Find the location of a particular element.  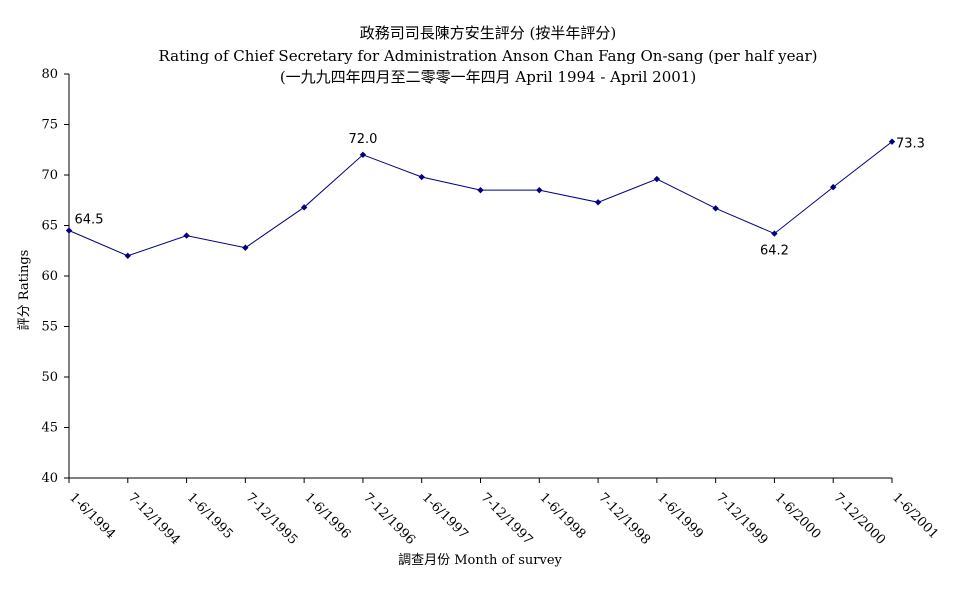

y-tick-label: 60 is located at coordinates (49, 276).